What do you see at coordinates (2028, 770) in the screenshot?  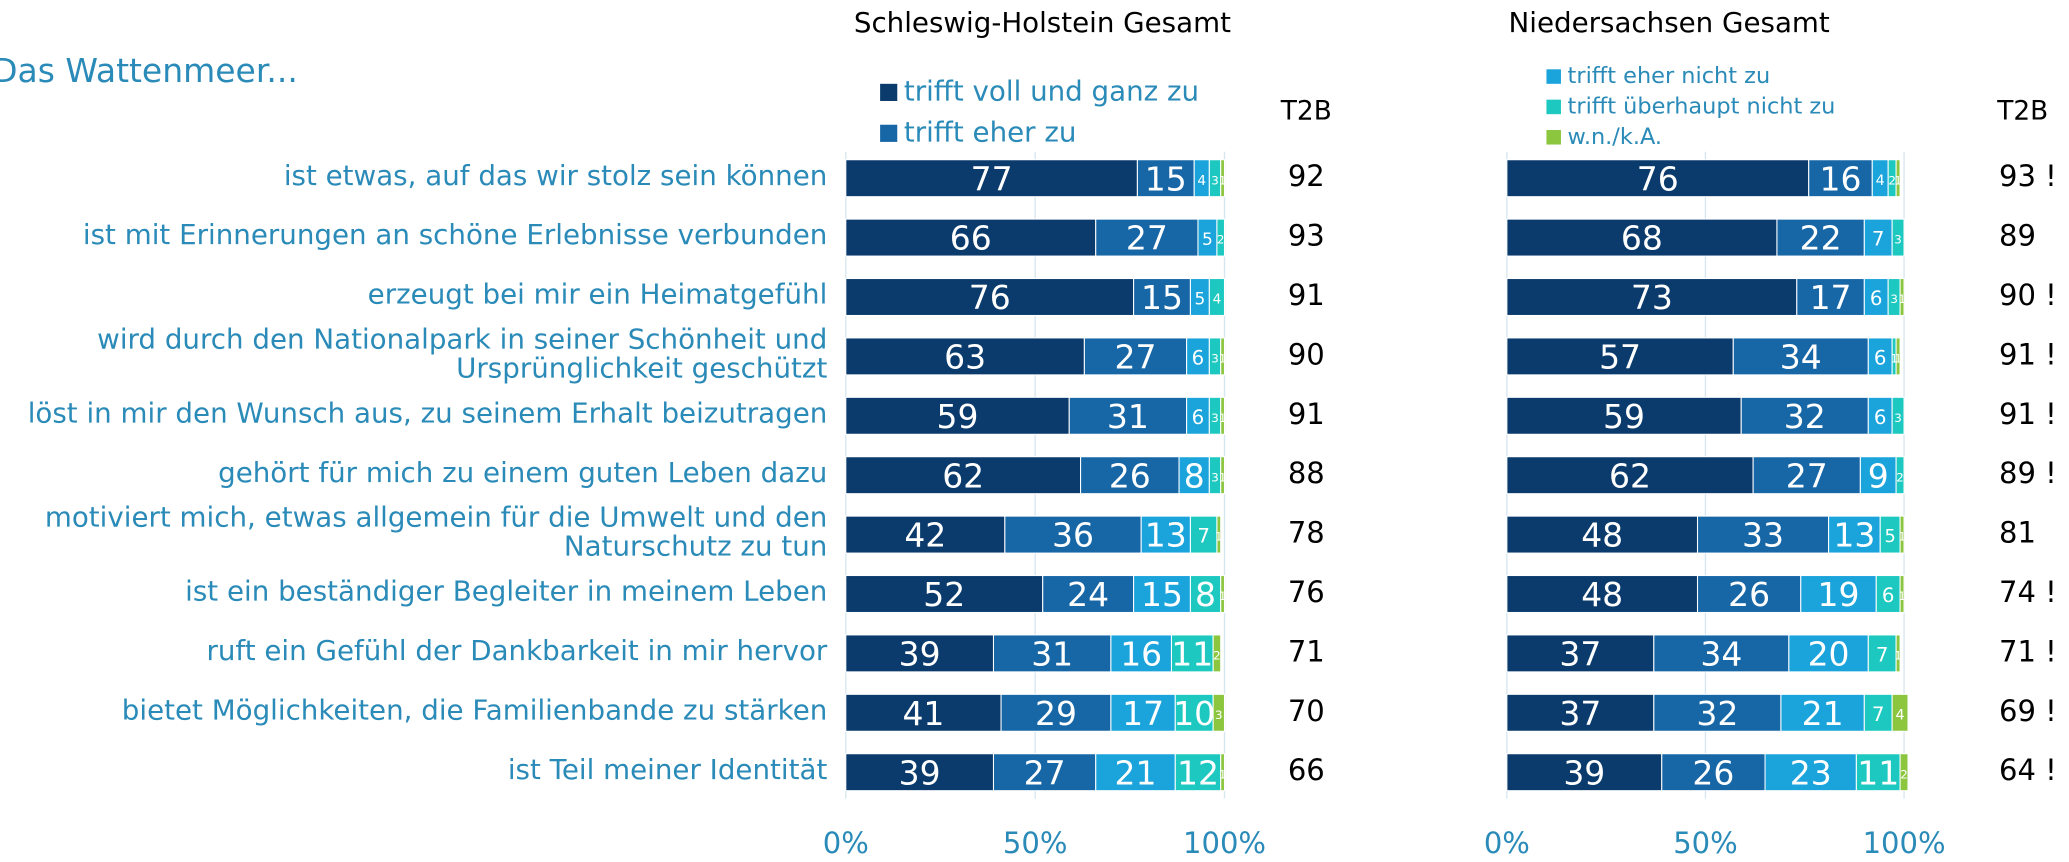 I see `t2b-value: 64 !` at bounding box center [2028, 770].